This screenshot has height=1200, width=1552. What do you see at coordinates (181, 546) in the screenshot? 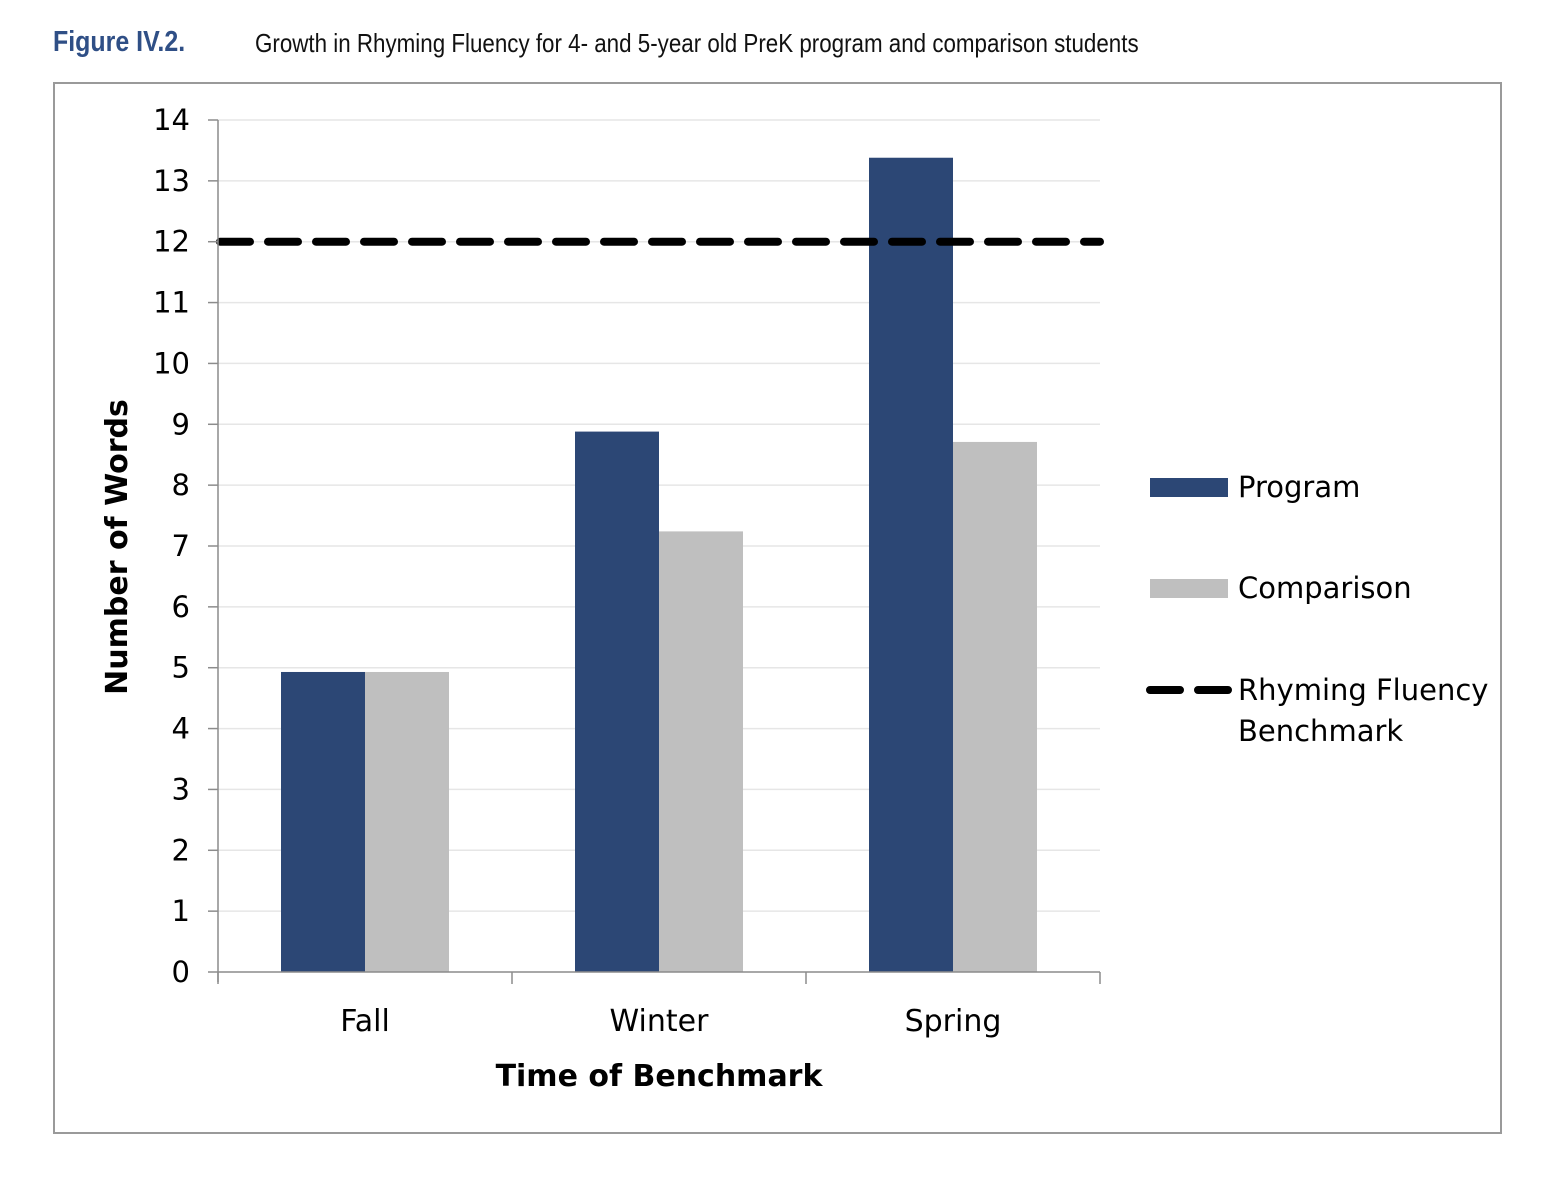
I see `y-tick-label: 7` at bounding box center [181, 546].